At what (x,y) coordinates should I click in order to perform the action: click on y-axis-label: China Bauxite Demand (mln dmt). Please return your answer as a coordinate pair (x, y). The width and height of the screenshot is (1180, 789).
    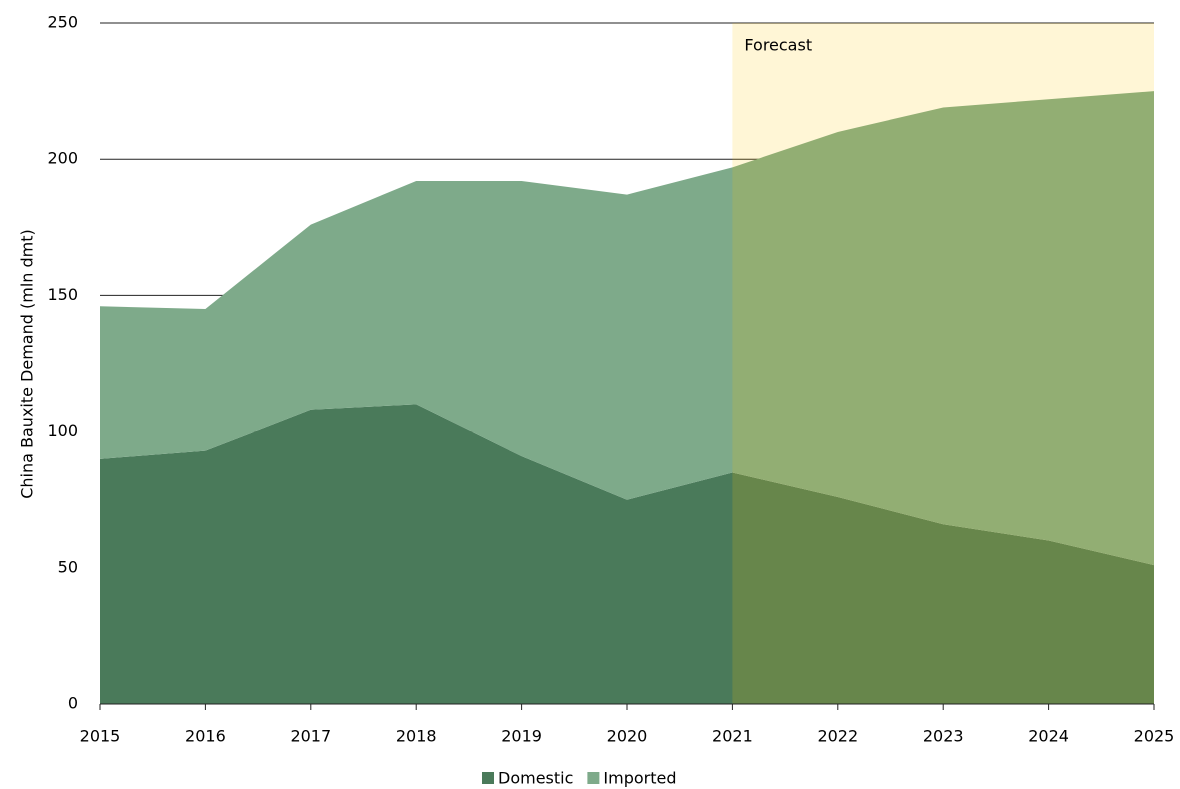
    Looking at the image, I should click on (27, 364).